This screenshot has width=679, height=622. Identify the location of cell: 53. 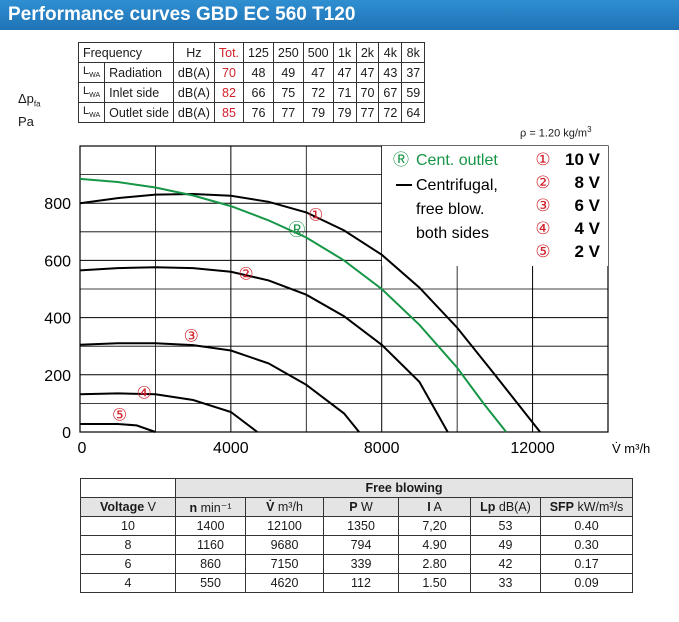
(505, 526).